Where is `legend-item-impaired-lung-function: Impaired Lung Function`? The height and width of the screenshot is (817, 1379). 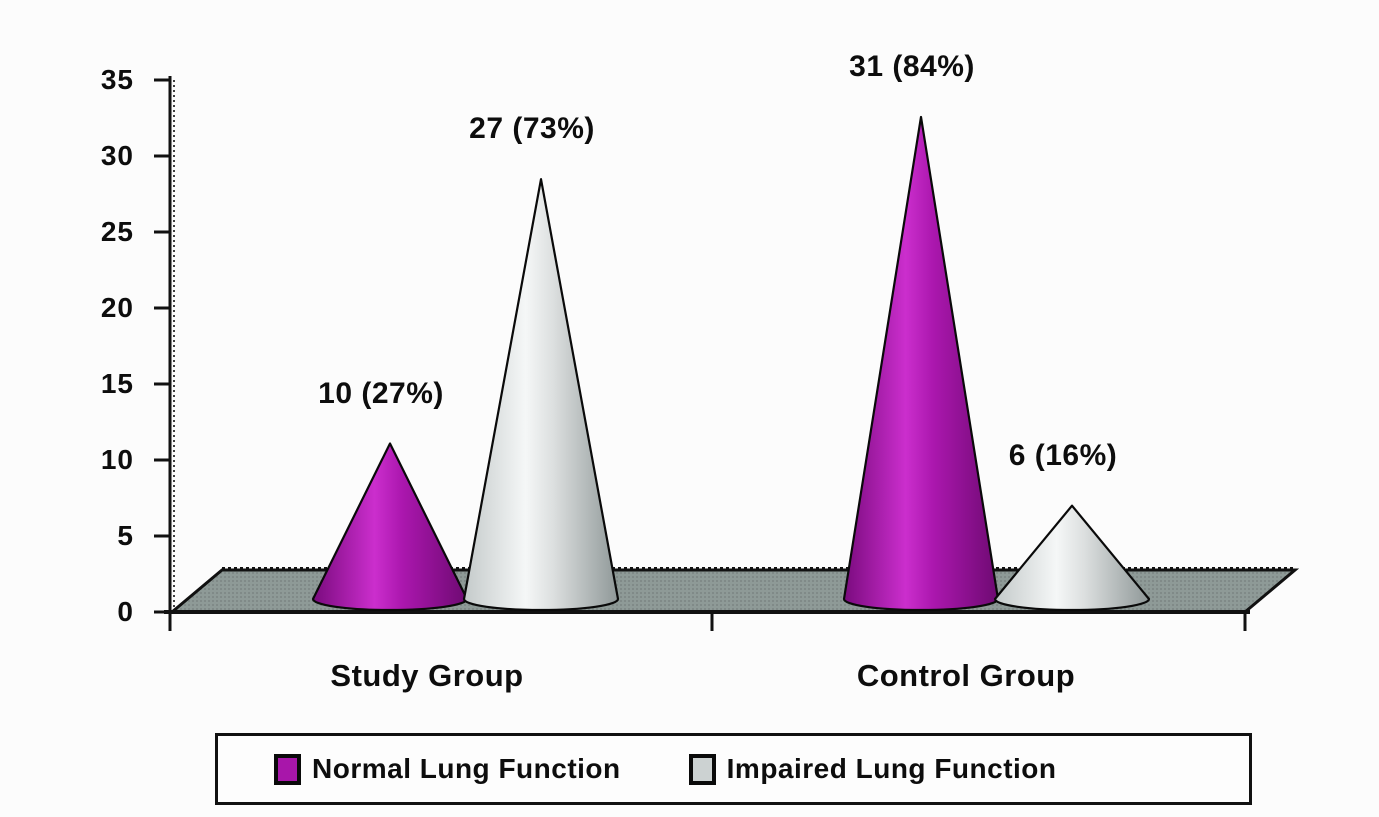 legend-item-impaired-lung-function: Impaired Lung Function is located at coordinates (872, 769).